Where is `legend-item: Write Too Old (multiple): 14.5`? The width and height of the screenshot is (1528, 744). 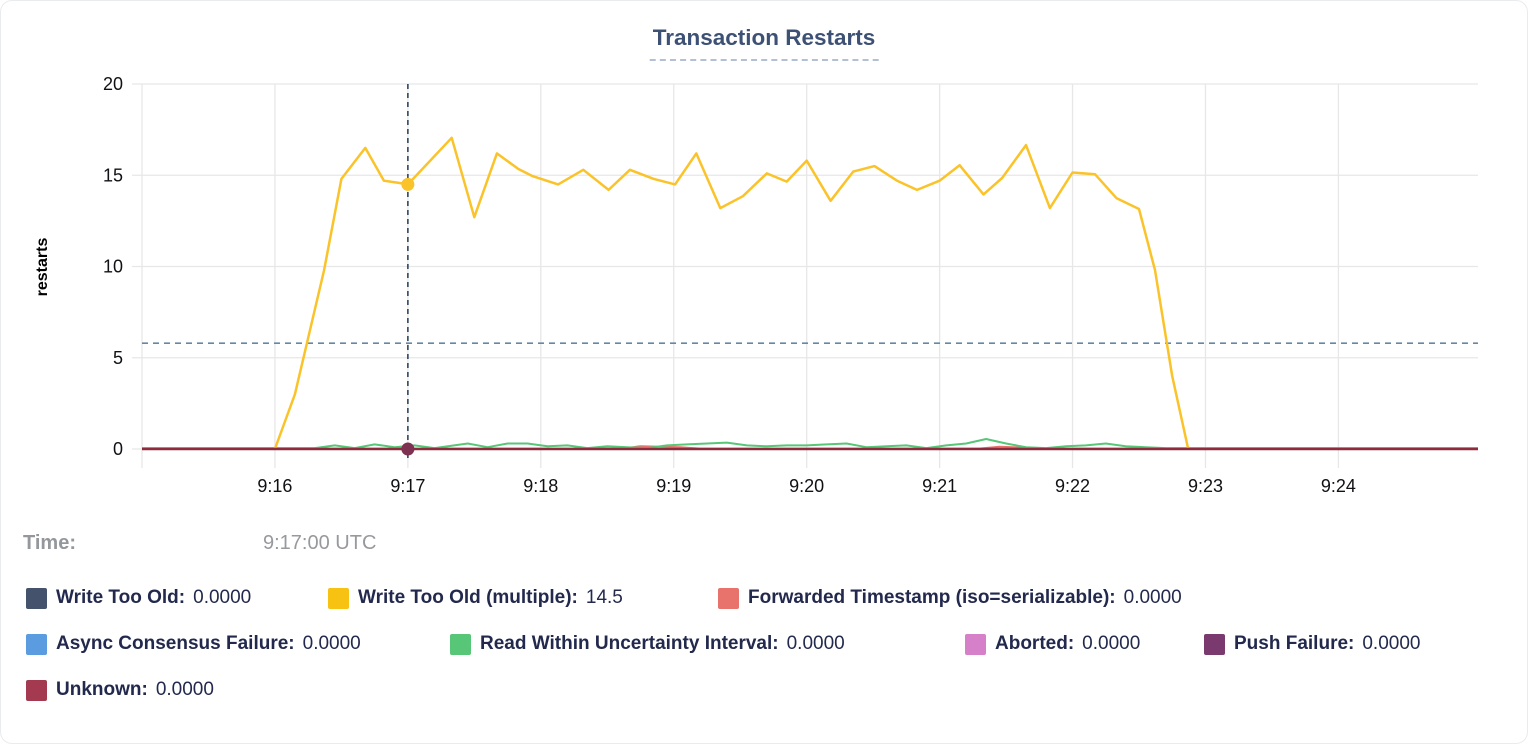 legend-item: Write Too Old (multiple): 14.5 is located at coordinates (523, 598).